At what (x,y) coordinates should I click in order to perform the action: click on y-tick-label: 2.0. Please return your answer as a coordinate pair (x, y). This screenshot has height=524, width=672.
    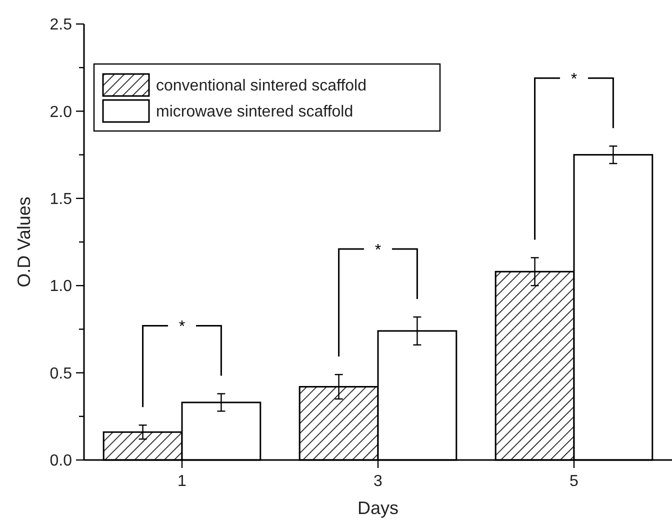
    Looking at the image, I should click on (61, 112).